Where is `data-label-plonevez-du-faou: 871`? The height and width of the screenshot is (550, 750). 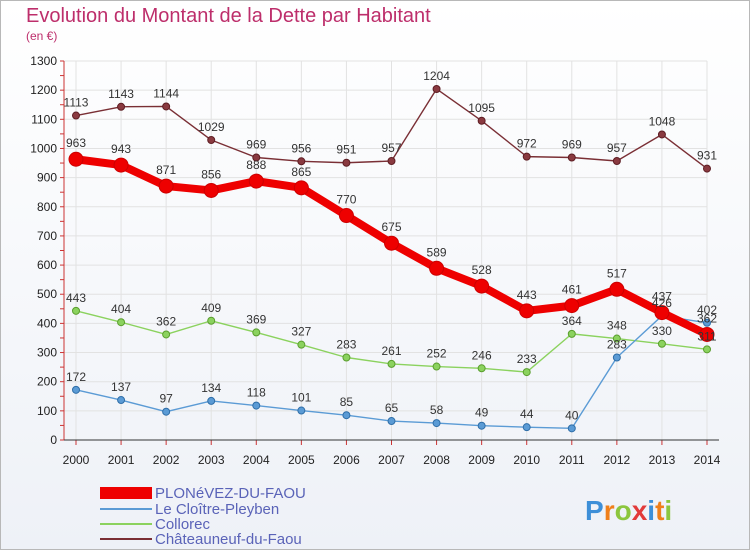
data-label-plonevez-du-faou: 871 is located at coordinates (166, 170).